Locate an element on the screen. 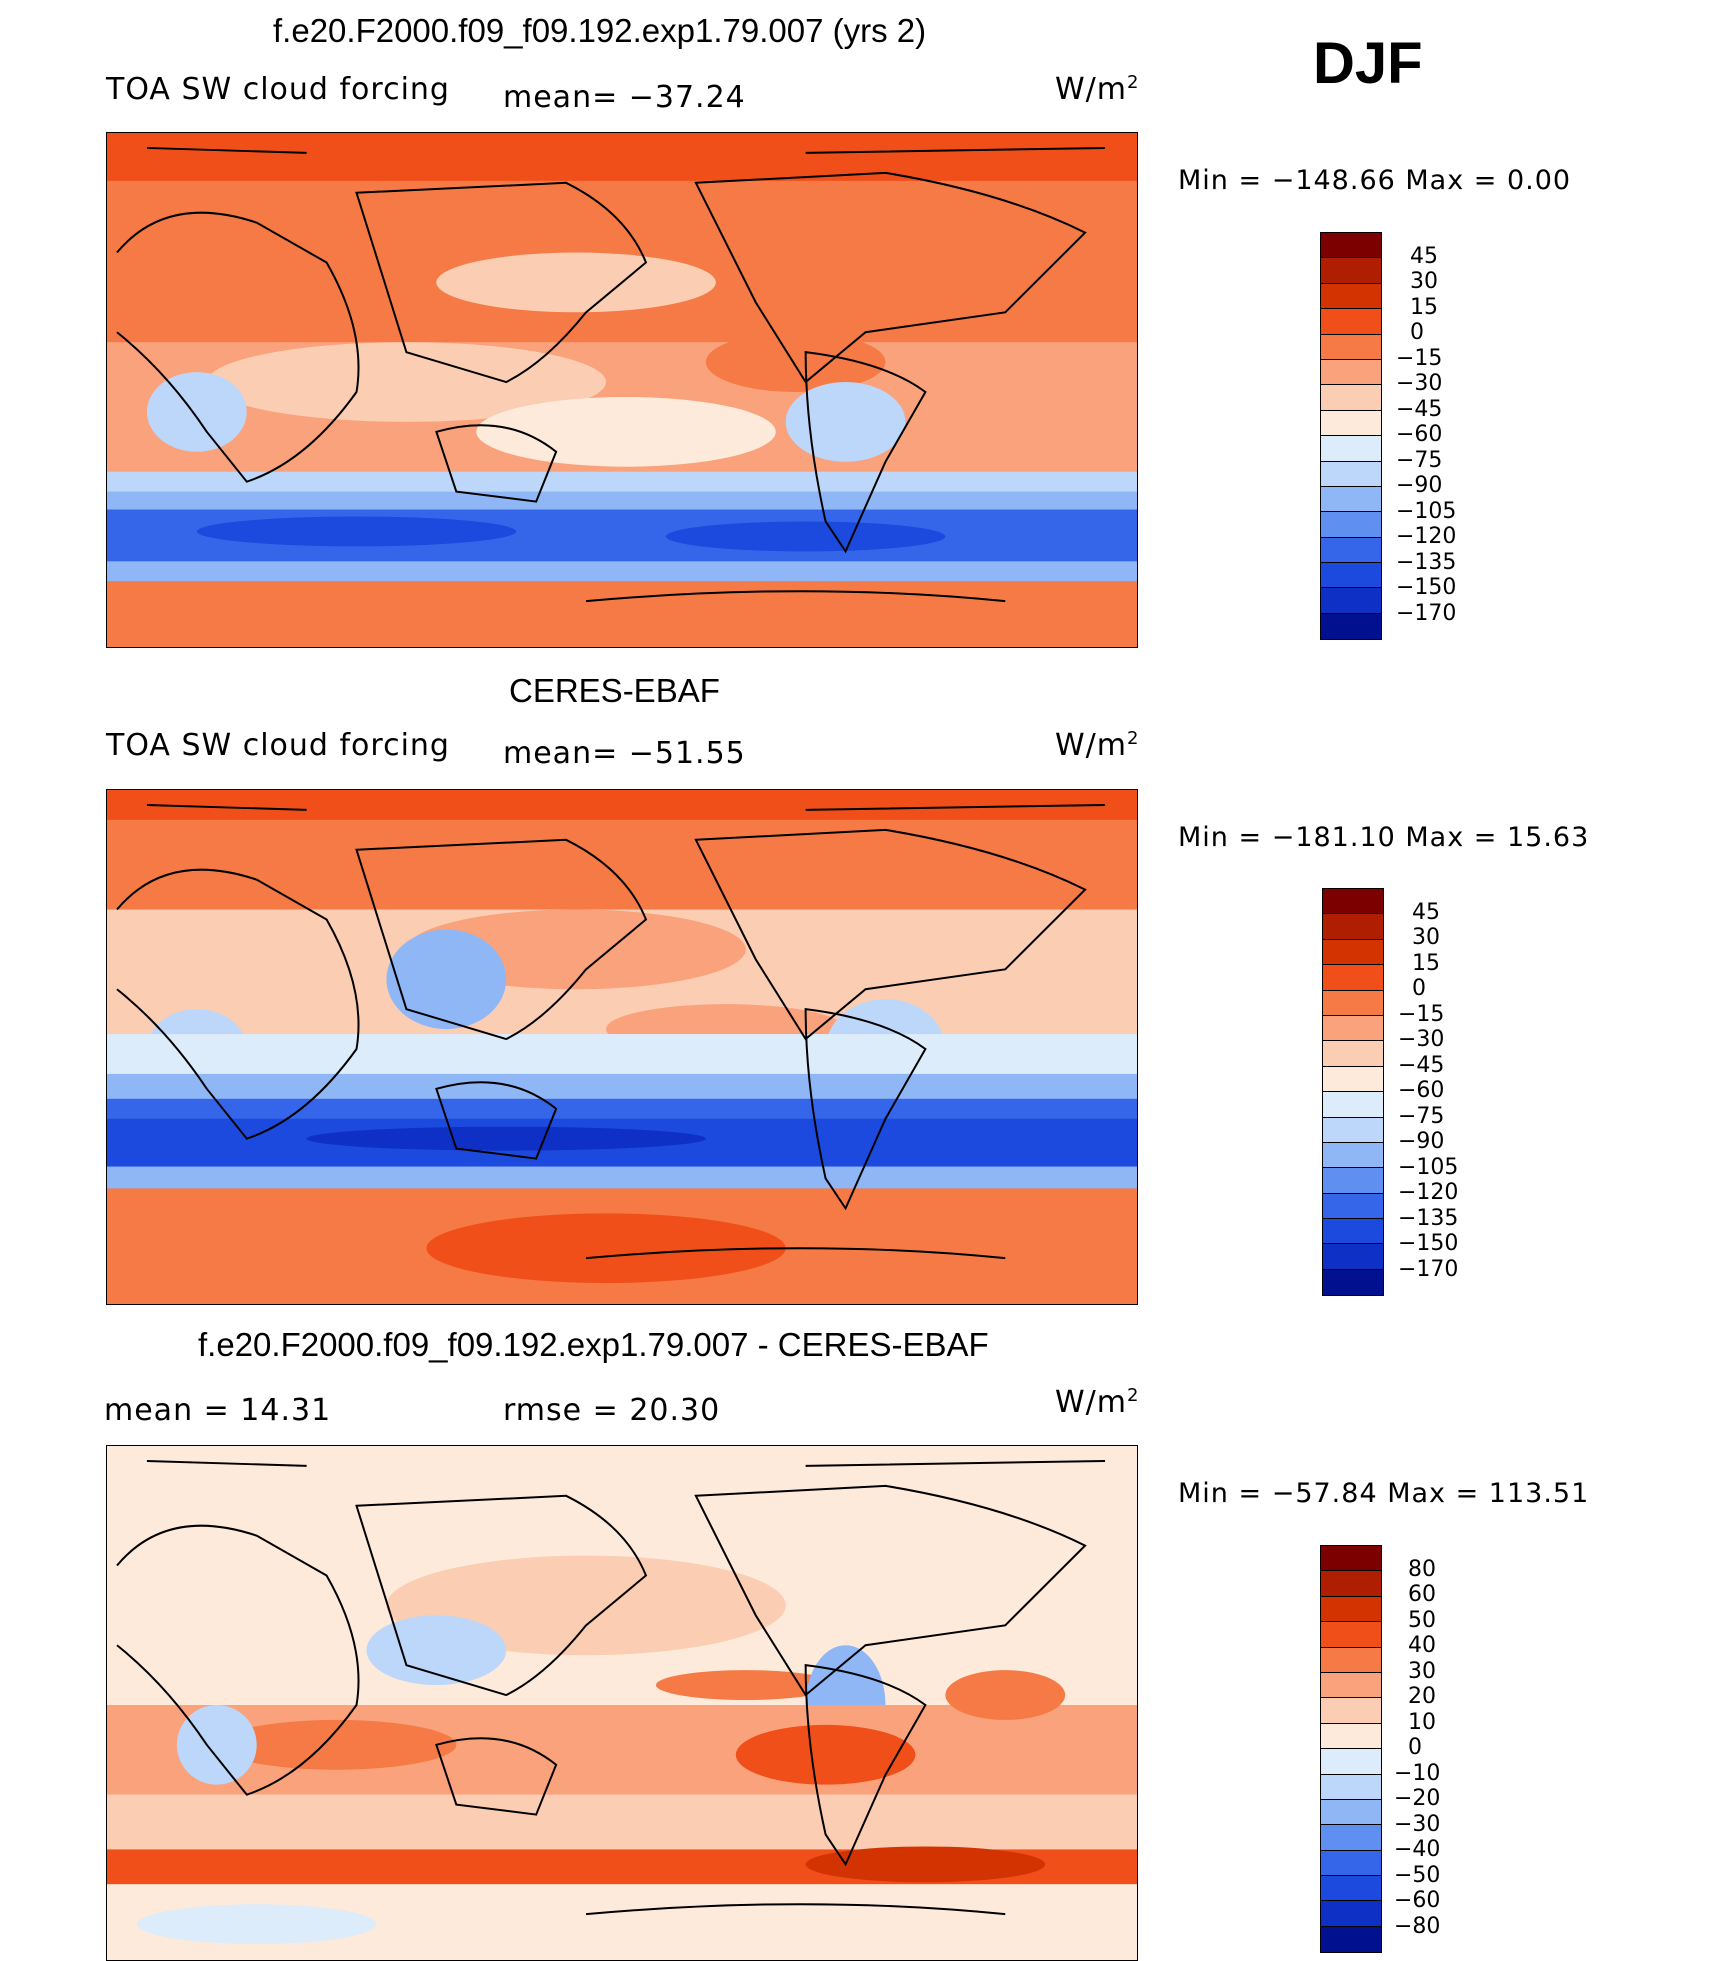 The width and height of the screenshot is (1710, 1961). panel-3-mean-label: mean = 14.31 is located at coordinates (218, 1410).